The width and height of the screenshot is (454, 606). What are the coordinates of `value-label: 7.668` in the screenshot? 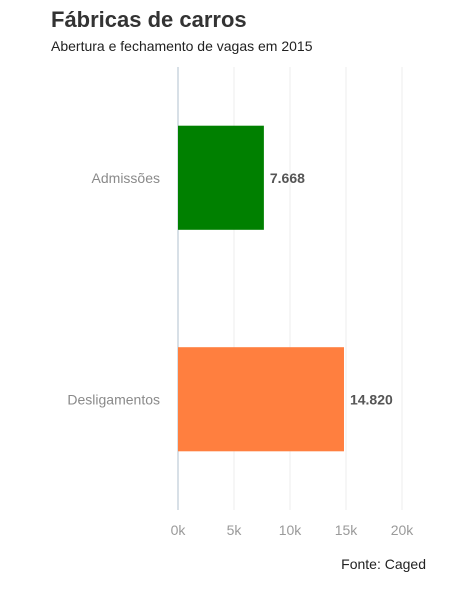 It's located at (287, 178).